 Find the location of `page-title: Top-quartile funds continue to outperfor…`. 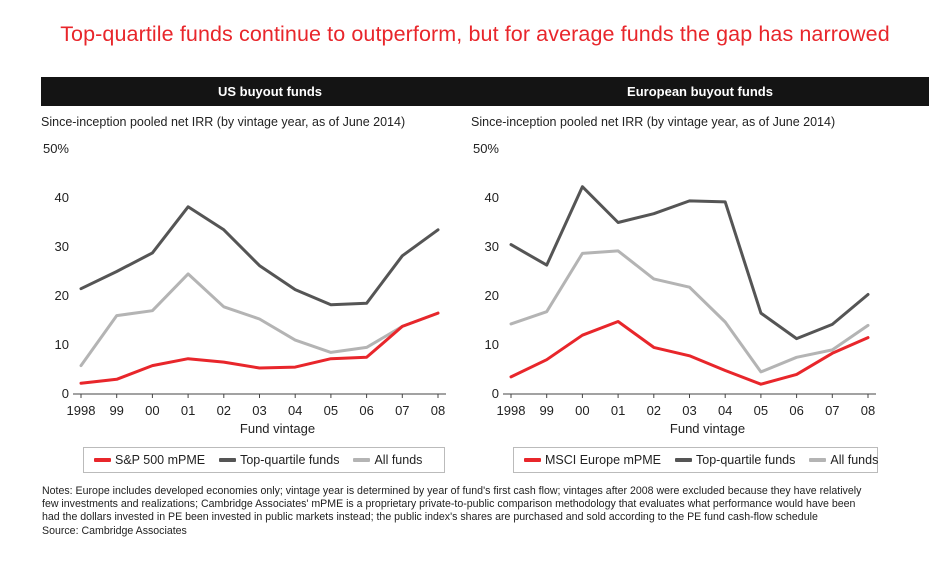

page-title: Top-quartile funds continue to outperfor… is located at coordinates (475, 34).